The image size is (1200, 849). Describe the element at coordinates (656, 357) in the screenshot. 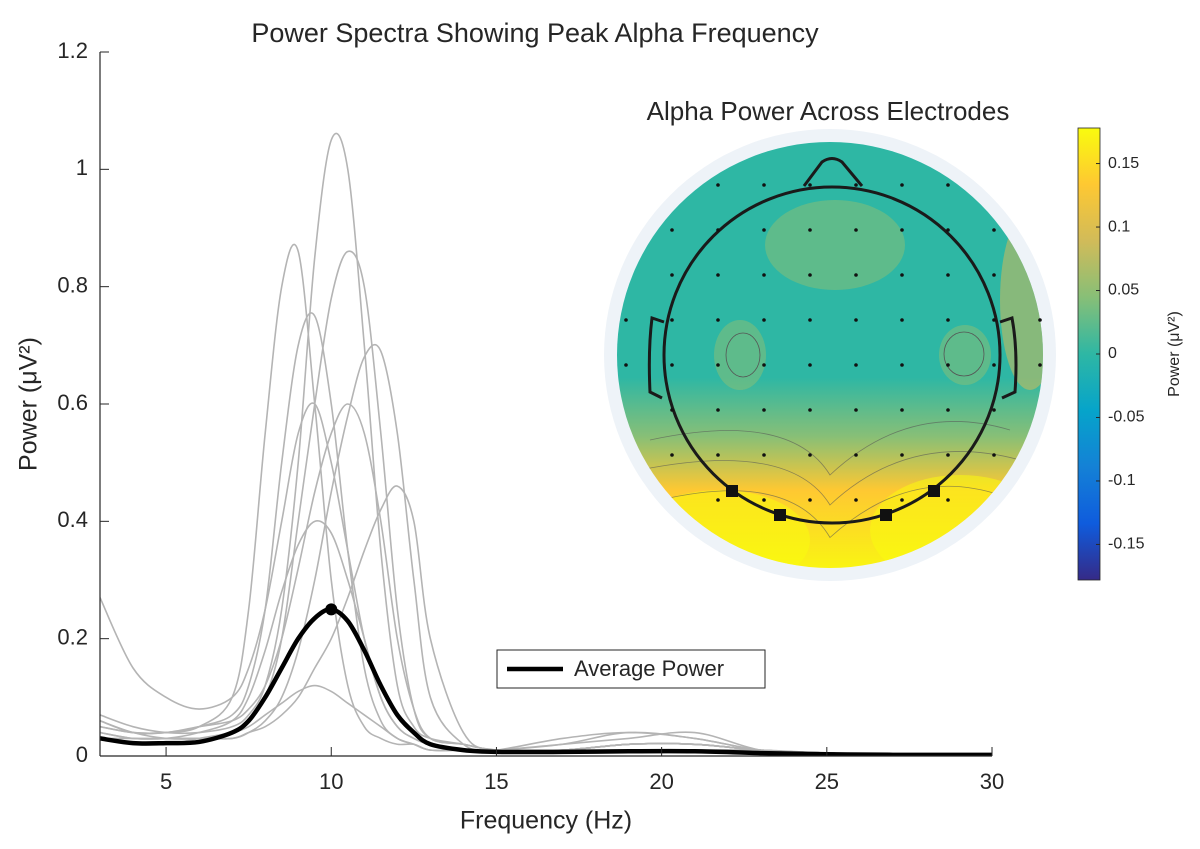

I see `ear-left` at that location.